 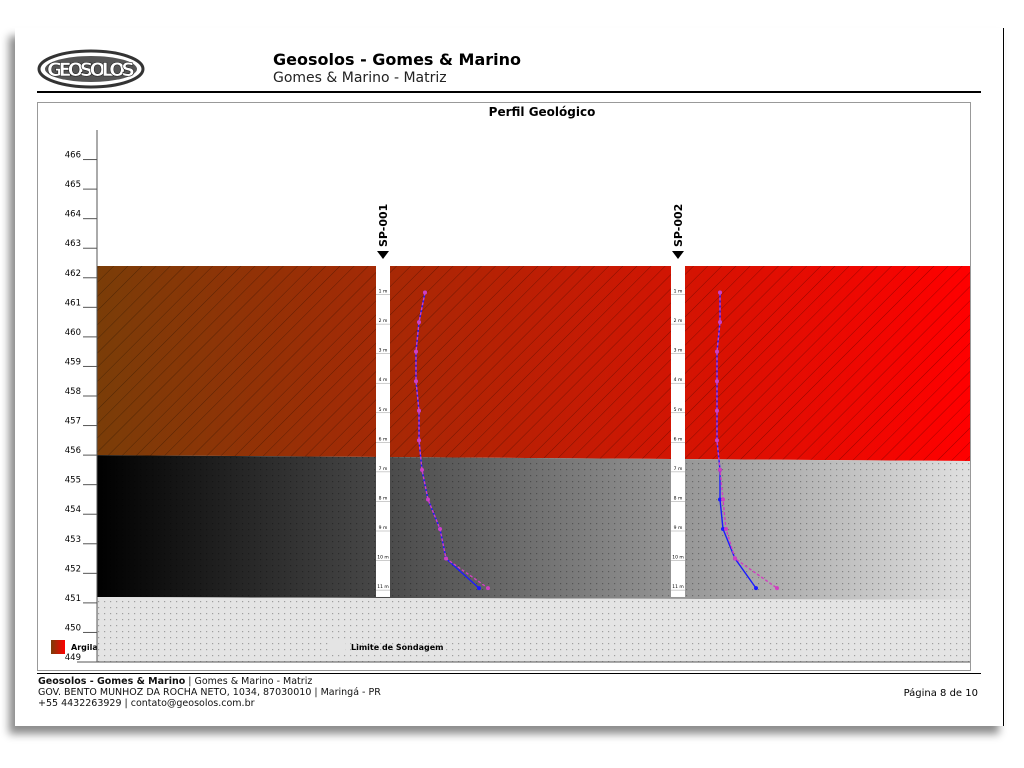 What do you see at coordinates (73, 362) in the screenshot?
I see `y-tick-label: 459` at bounding box center [73, 362].